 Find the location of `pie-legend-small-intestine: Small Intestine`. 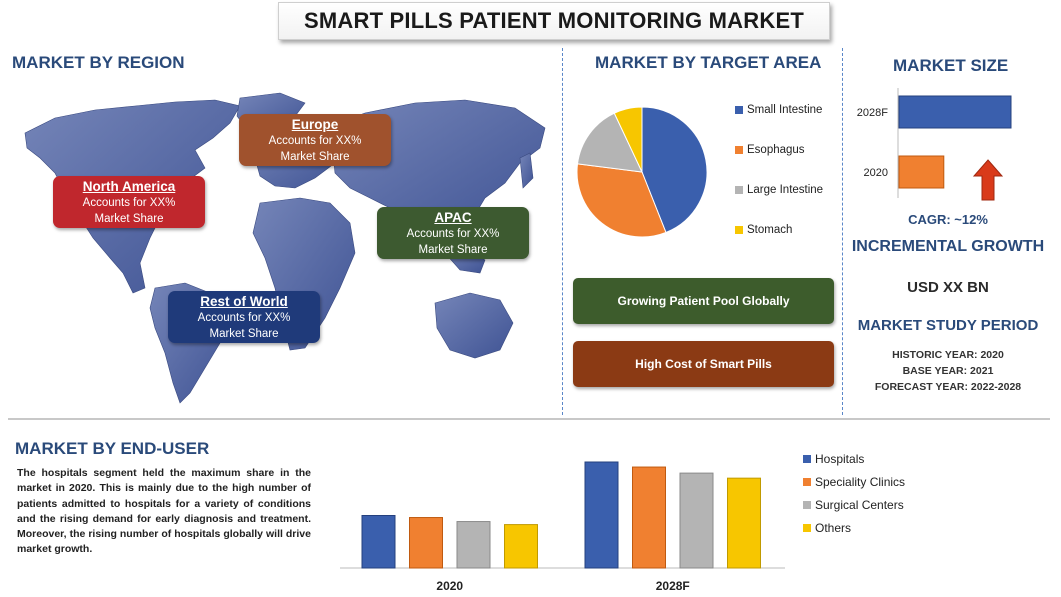

pie-legend-small-intestine: Small Intestine is located at coordinates (790, 110).